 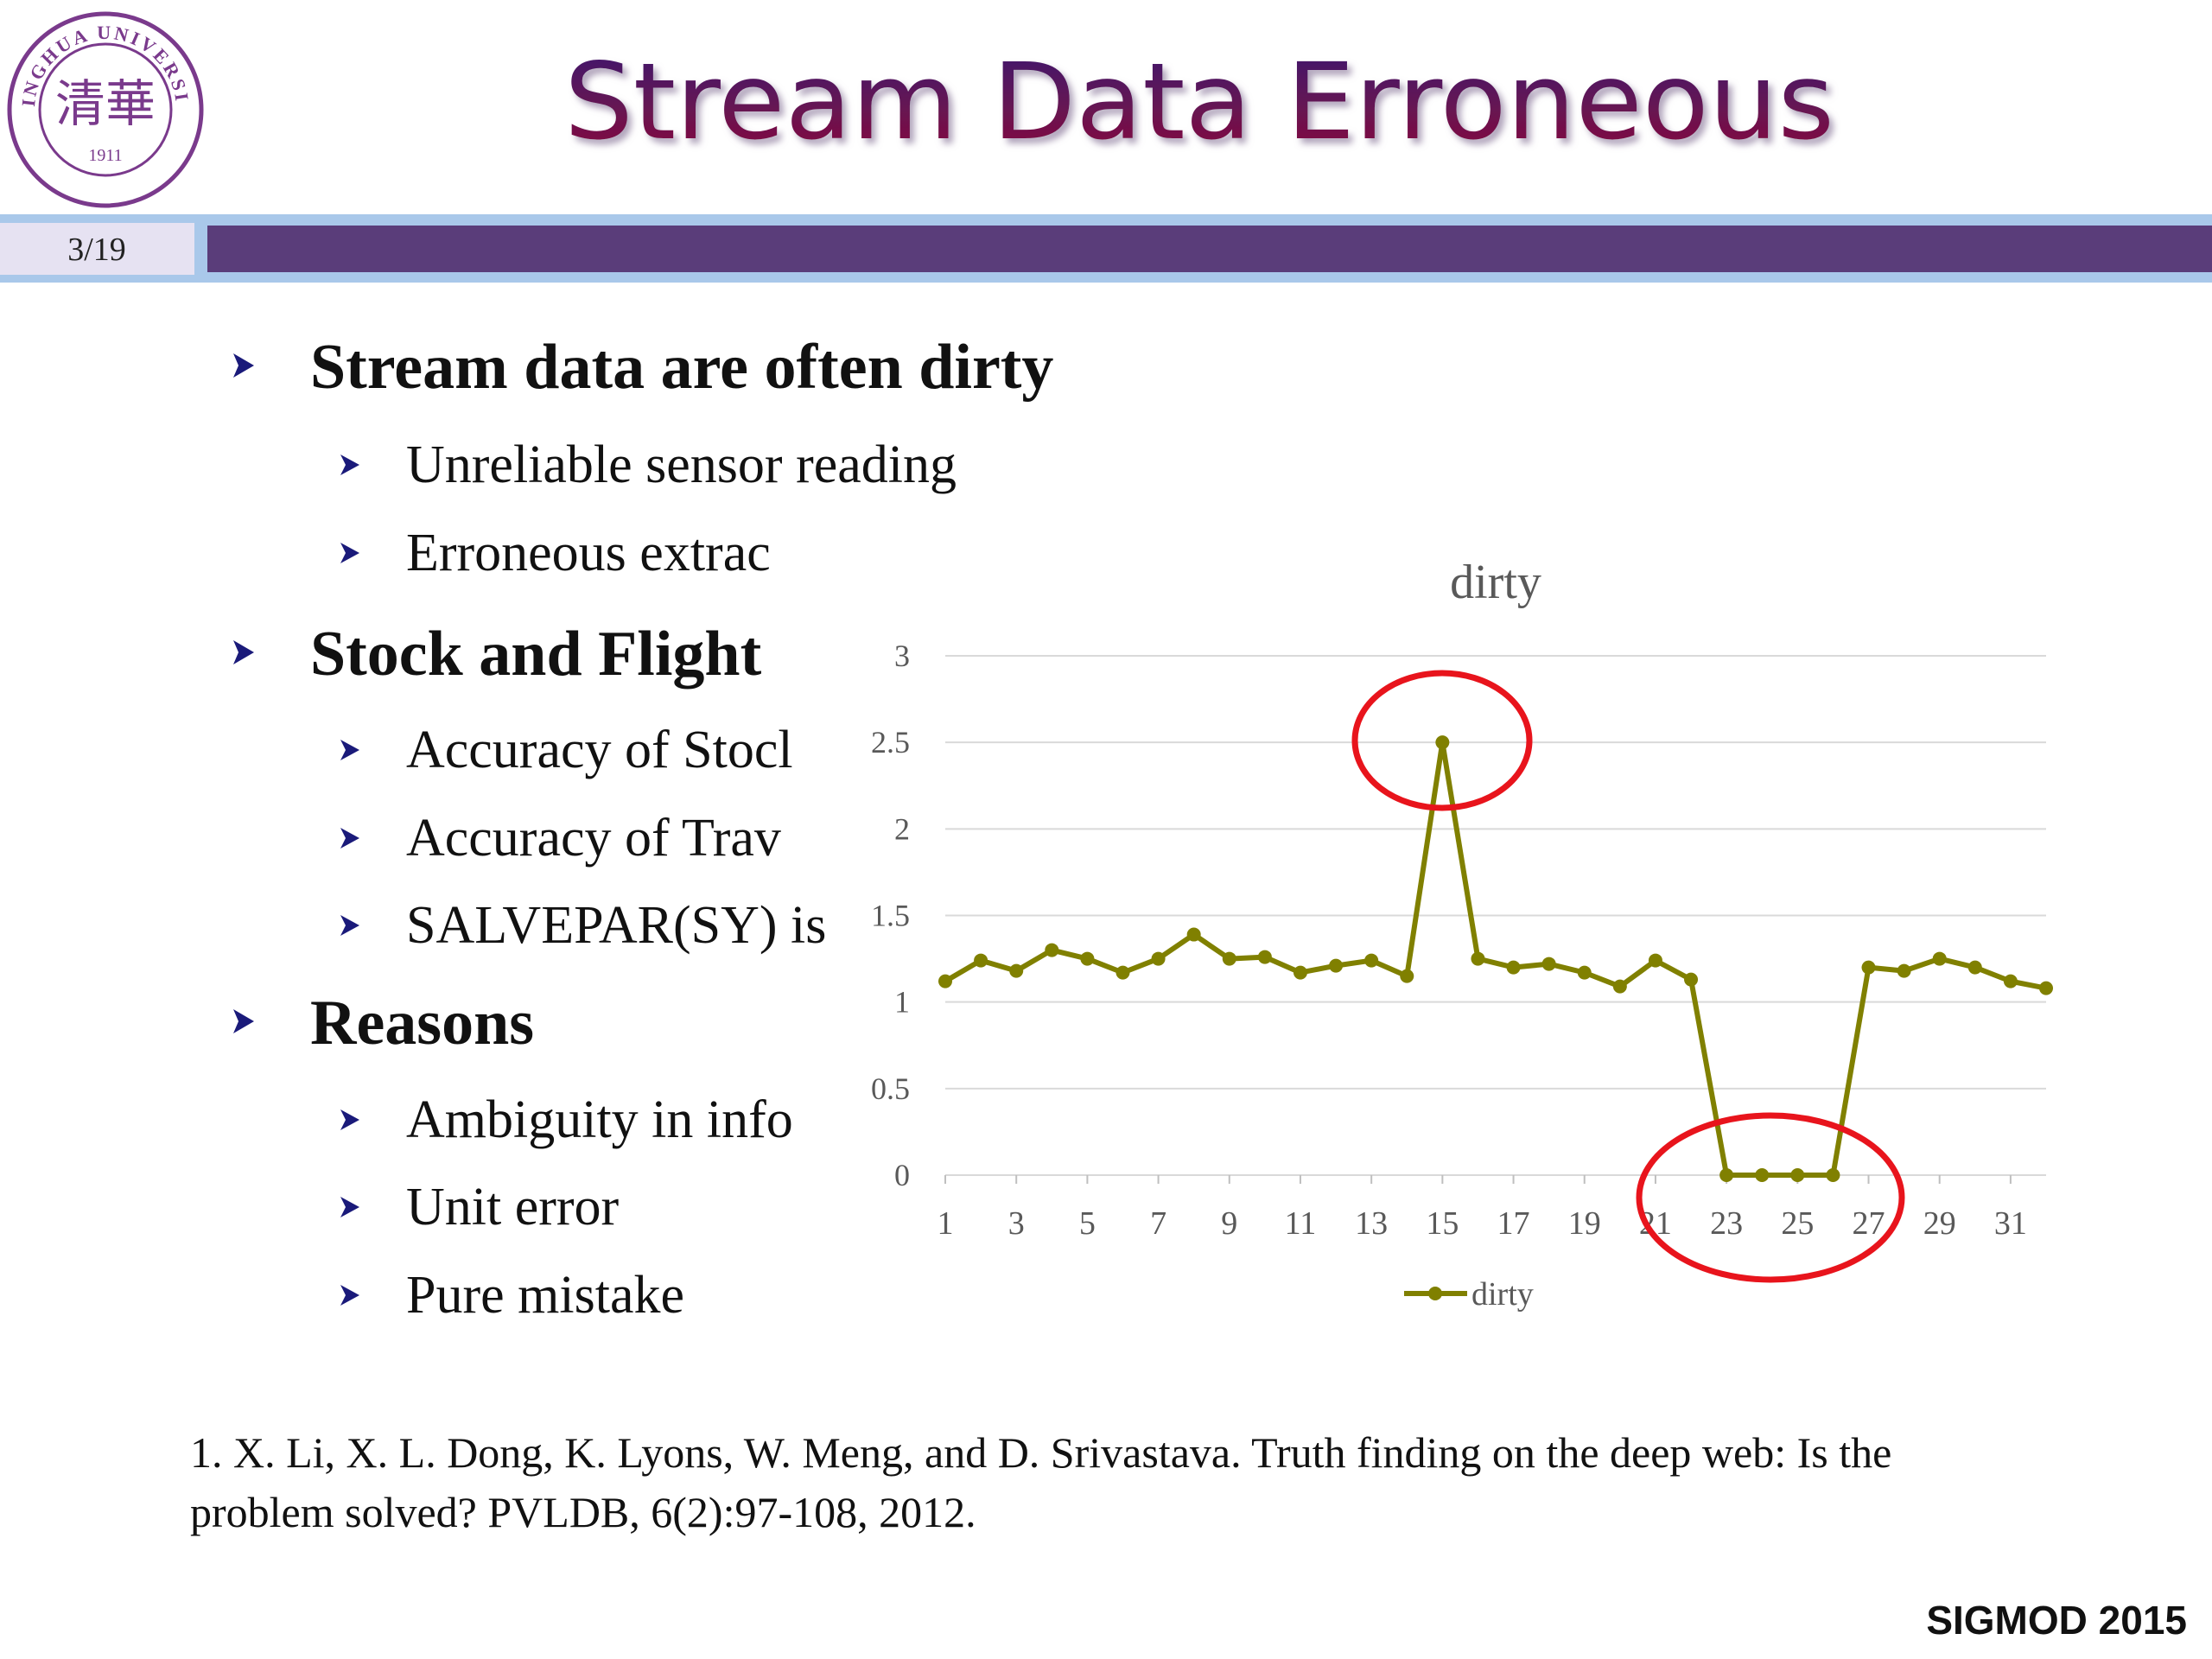 I want to click on x-tick-label: 31, so click(x=2010, y=1223).